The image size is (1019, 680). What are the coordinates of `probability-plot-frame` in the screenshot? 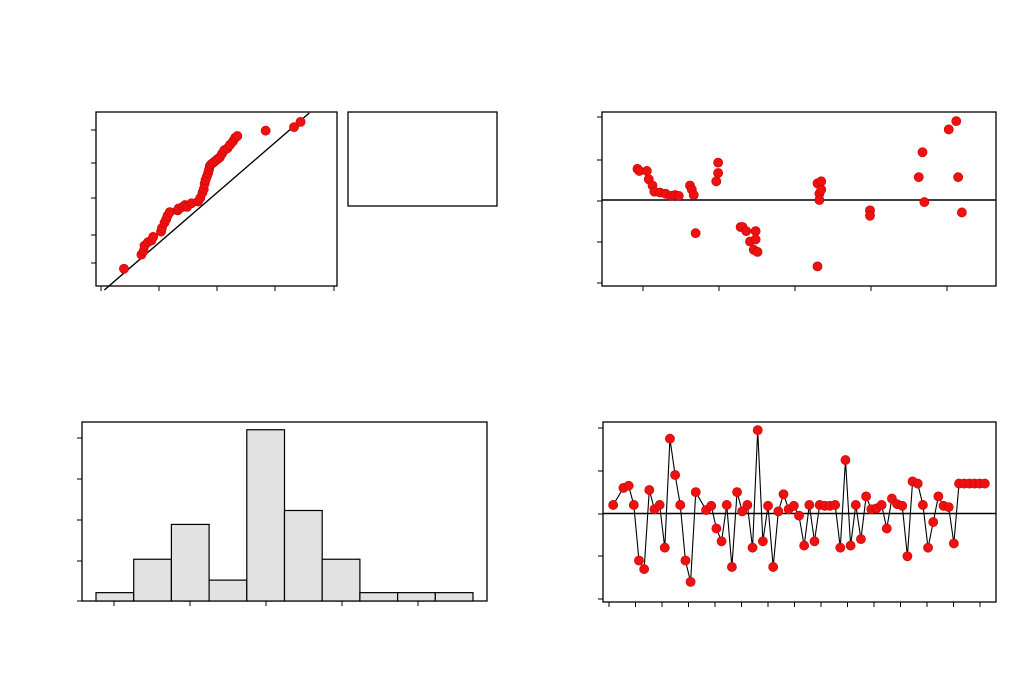 It's located at (216, 199).